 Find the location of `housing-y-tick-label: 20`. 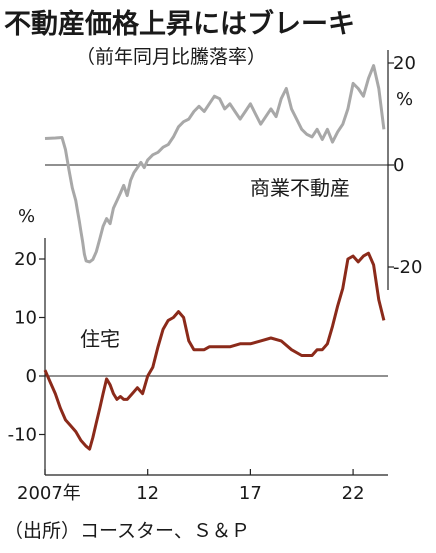

housing-y-tick-label: 20 is located at coordinates (25, 259).